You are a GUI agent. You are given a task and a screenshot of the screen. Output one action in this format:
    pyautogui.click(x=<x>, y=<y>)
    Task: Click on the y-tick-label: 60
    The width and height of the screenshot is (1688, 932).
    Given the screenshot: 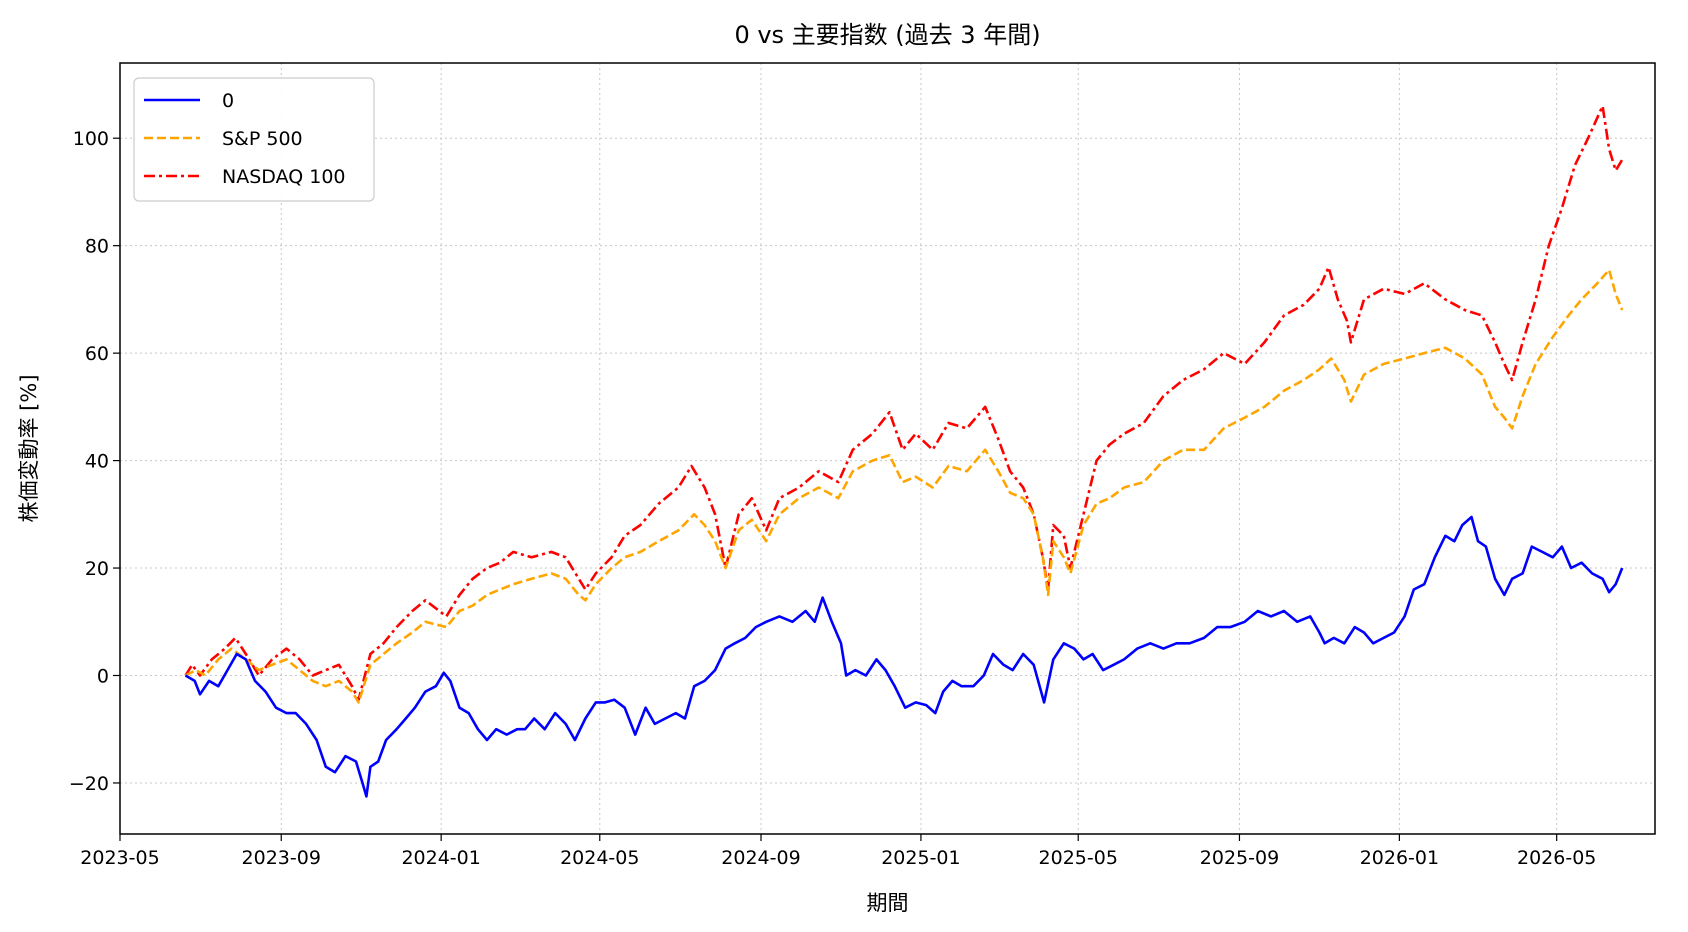 What is the action you would take?
    pyautogui.click(x=97, y=354)
    